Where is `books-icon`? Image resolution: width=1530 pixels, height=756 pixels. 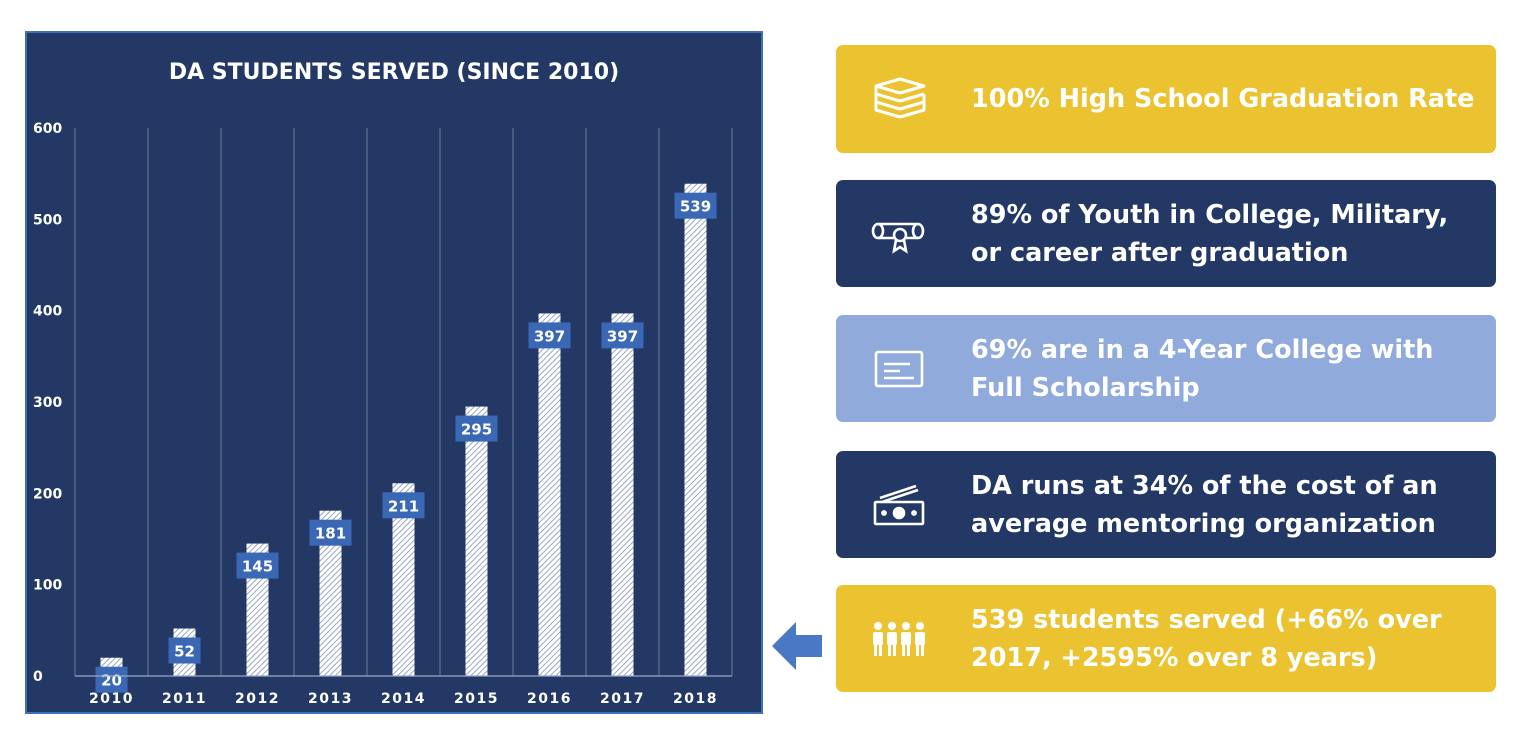
books-icon is located at coordinates (899, 99).